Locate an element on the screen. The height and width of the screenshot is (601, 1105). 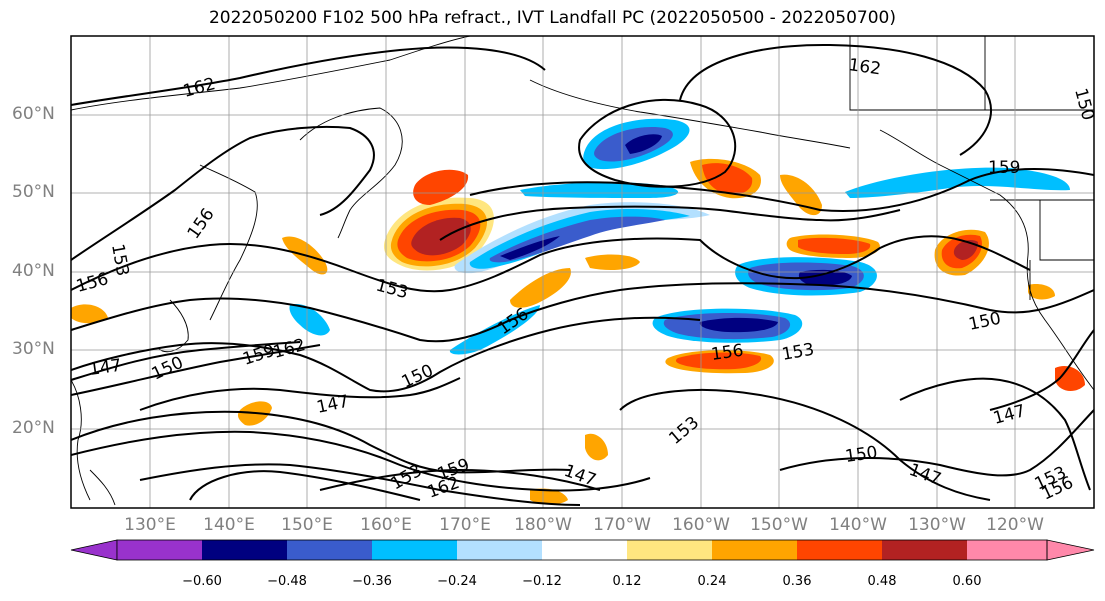
contour-147-far-east is located at coordinates (1041, 370).